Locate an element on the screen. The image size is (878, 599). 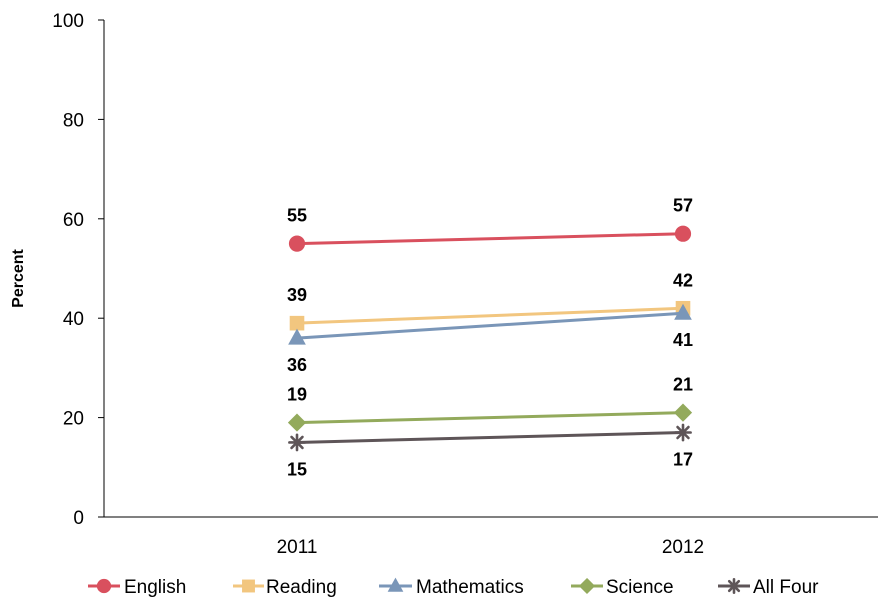
data-label-reading: 39 is located at coordinates (297, 295).